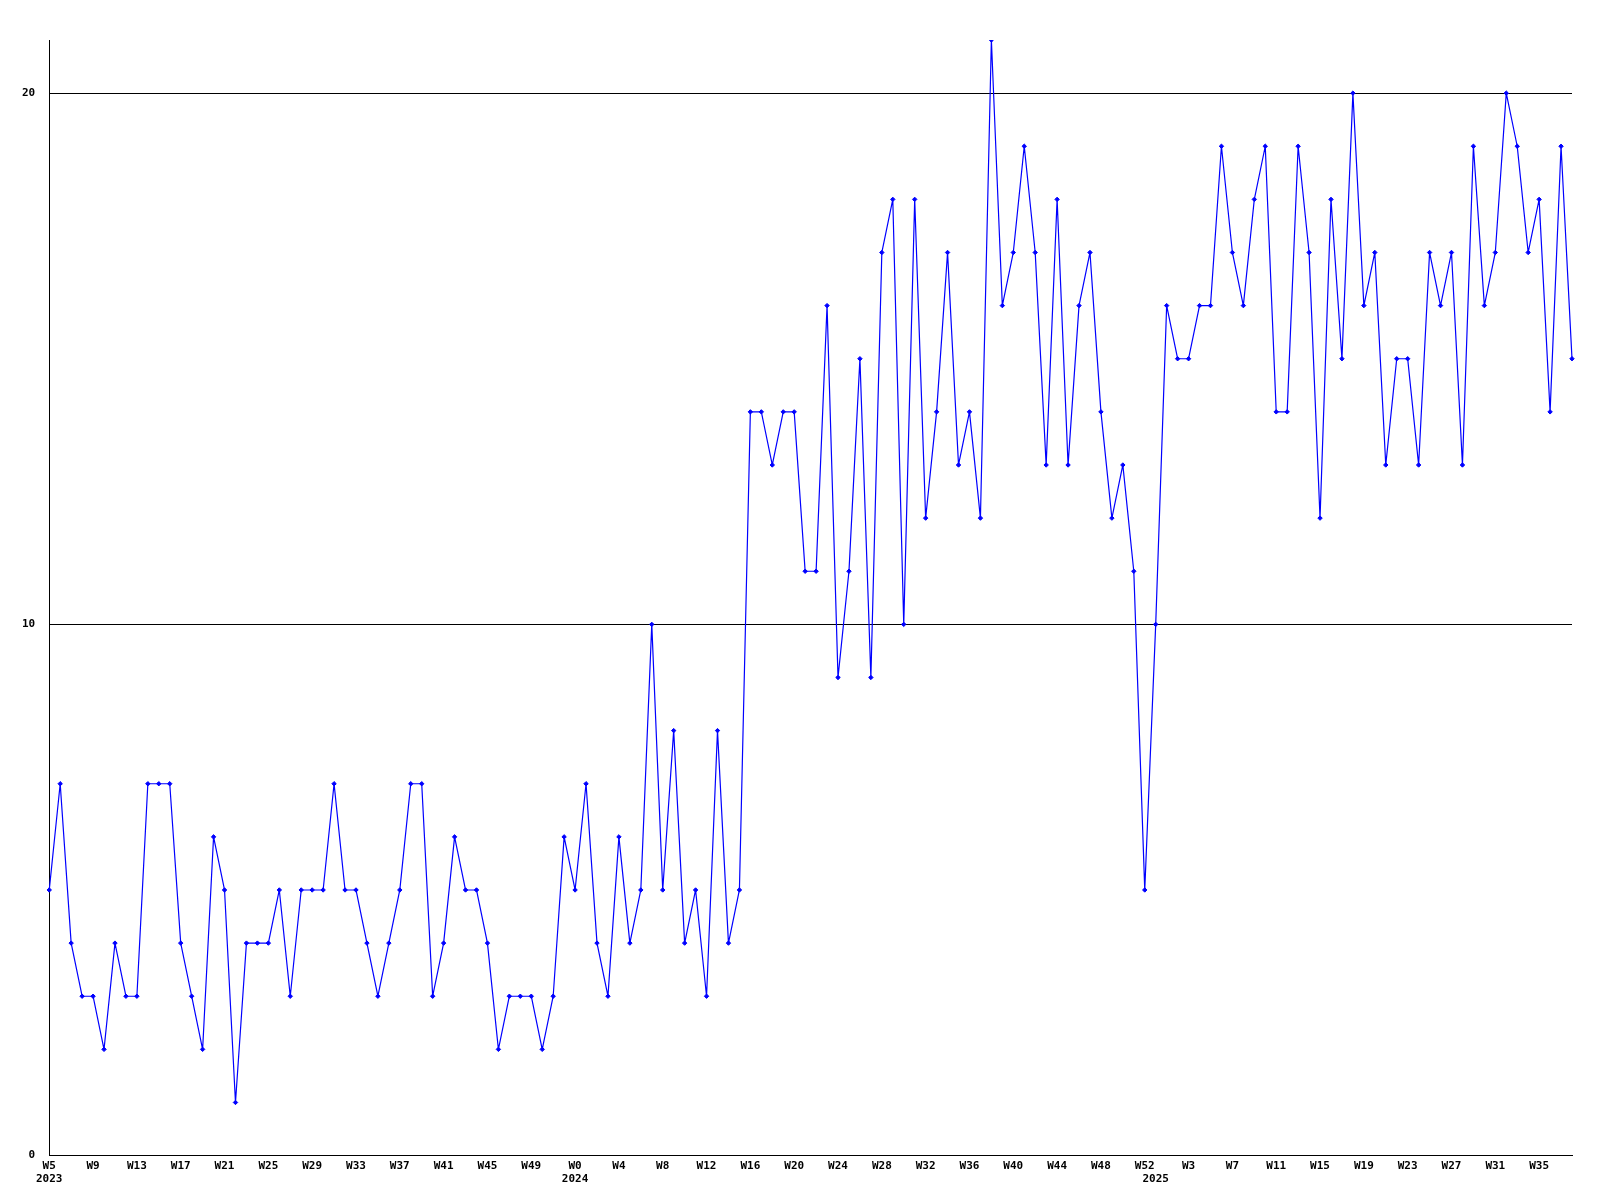 This screenshot has height=1200, width=1600. What do you see at coordinates (1013, 1166) in the screenshot?
I see `x-tick-label: W40` at bounding box center [1013, 1166].